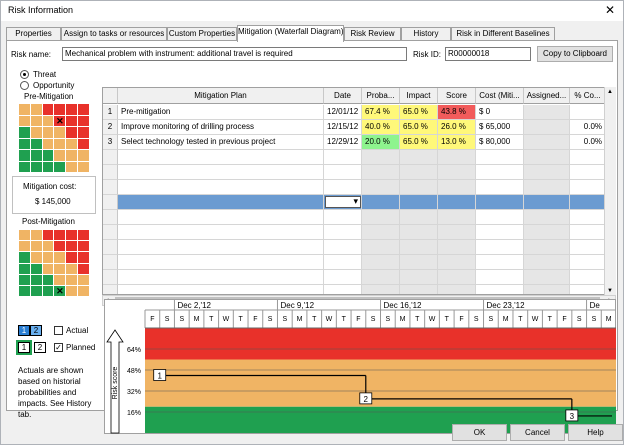 The image size is (624, 445). Describe the element at coordinates (457, 112) in the screenshot. I see `score-cell: 43.8 %` at that location.